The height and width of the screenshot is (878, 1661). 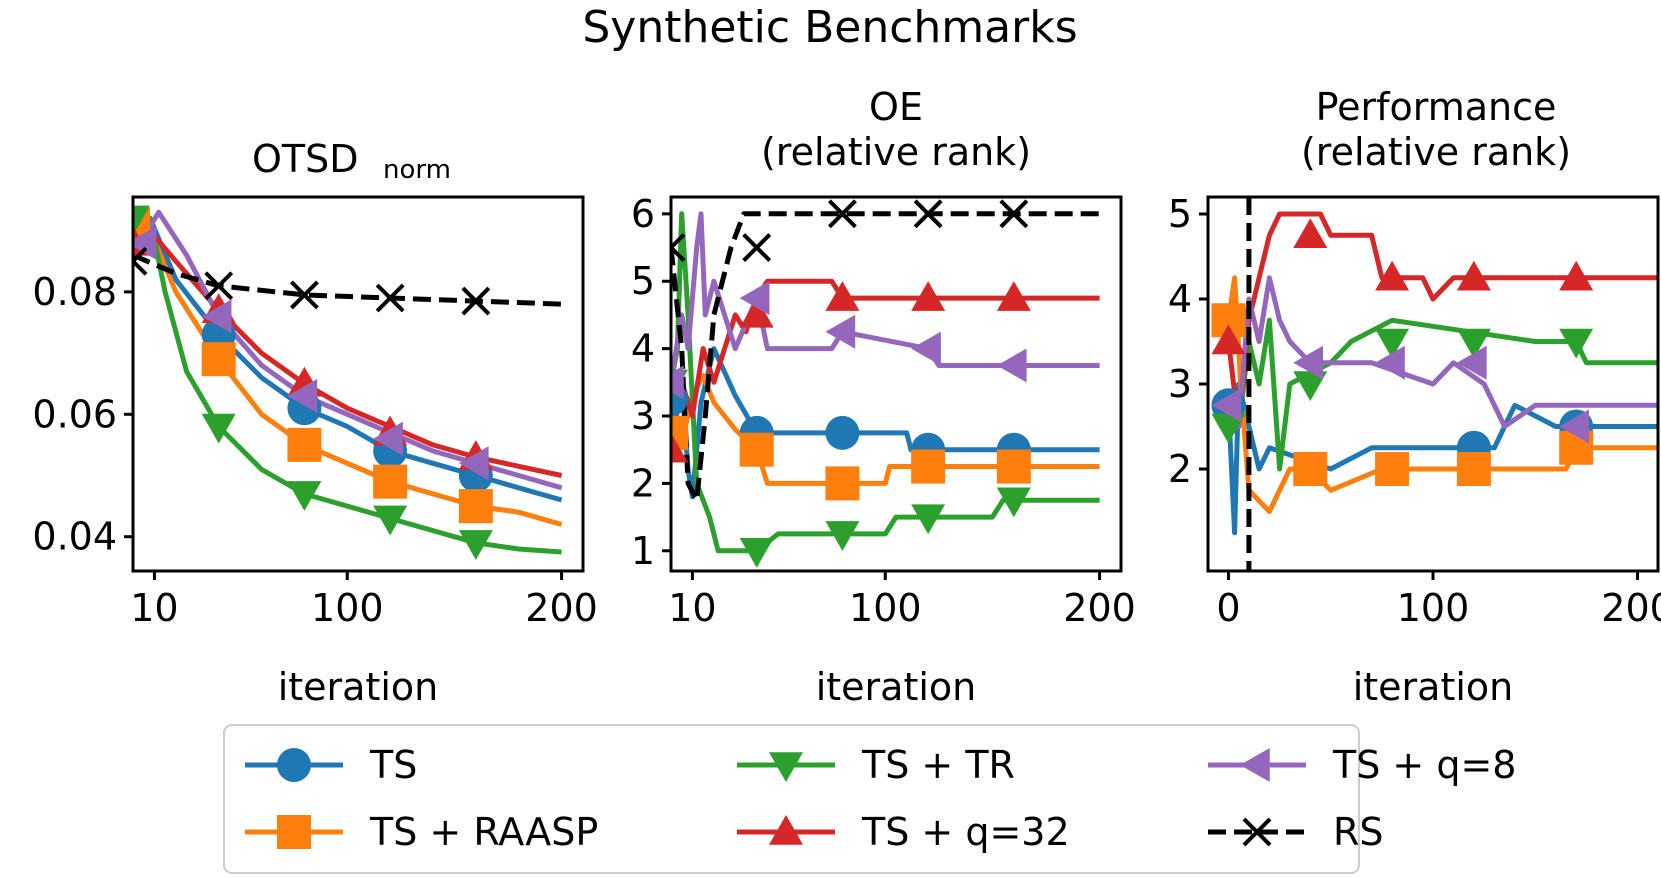 What do you see at coordinates (393, 765) in the screenshot?
I see `legend-label-ts: TS` at bounding box center [393, 765].